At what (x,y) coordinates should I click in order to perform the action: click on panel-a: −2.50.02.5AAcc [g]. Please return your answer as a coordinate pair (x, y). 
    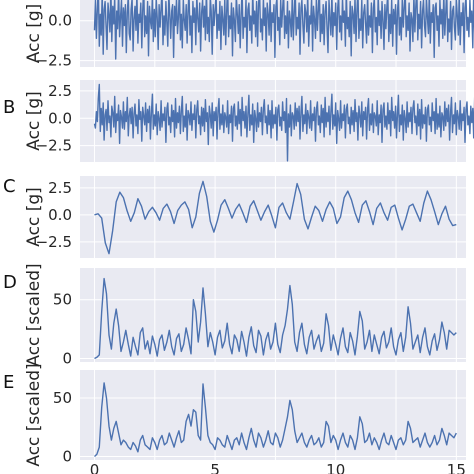
    Looking at the image, I should click on (238, 35).